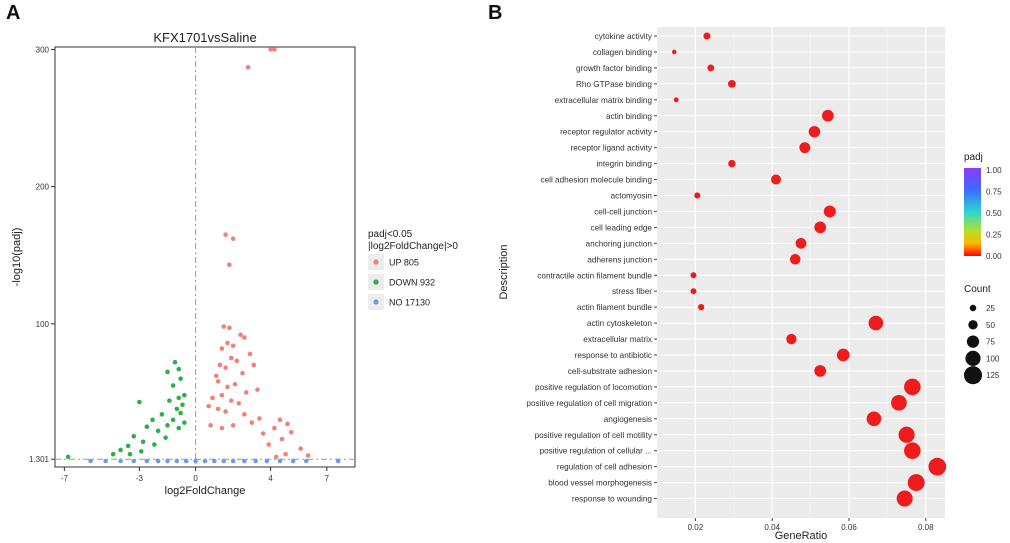  What do you see at coordinates (977, 289) in the screenshot?
I see `size-legend-title: Count` at bounding box center [977, 289].